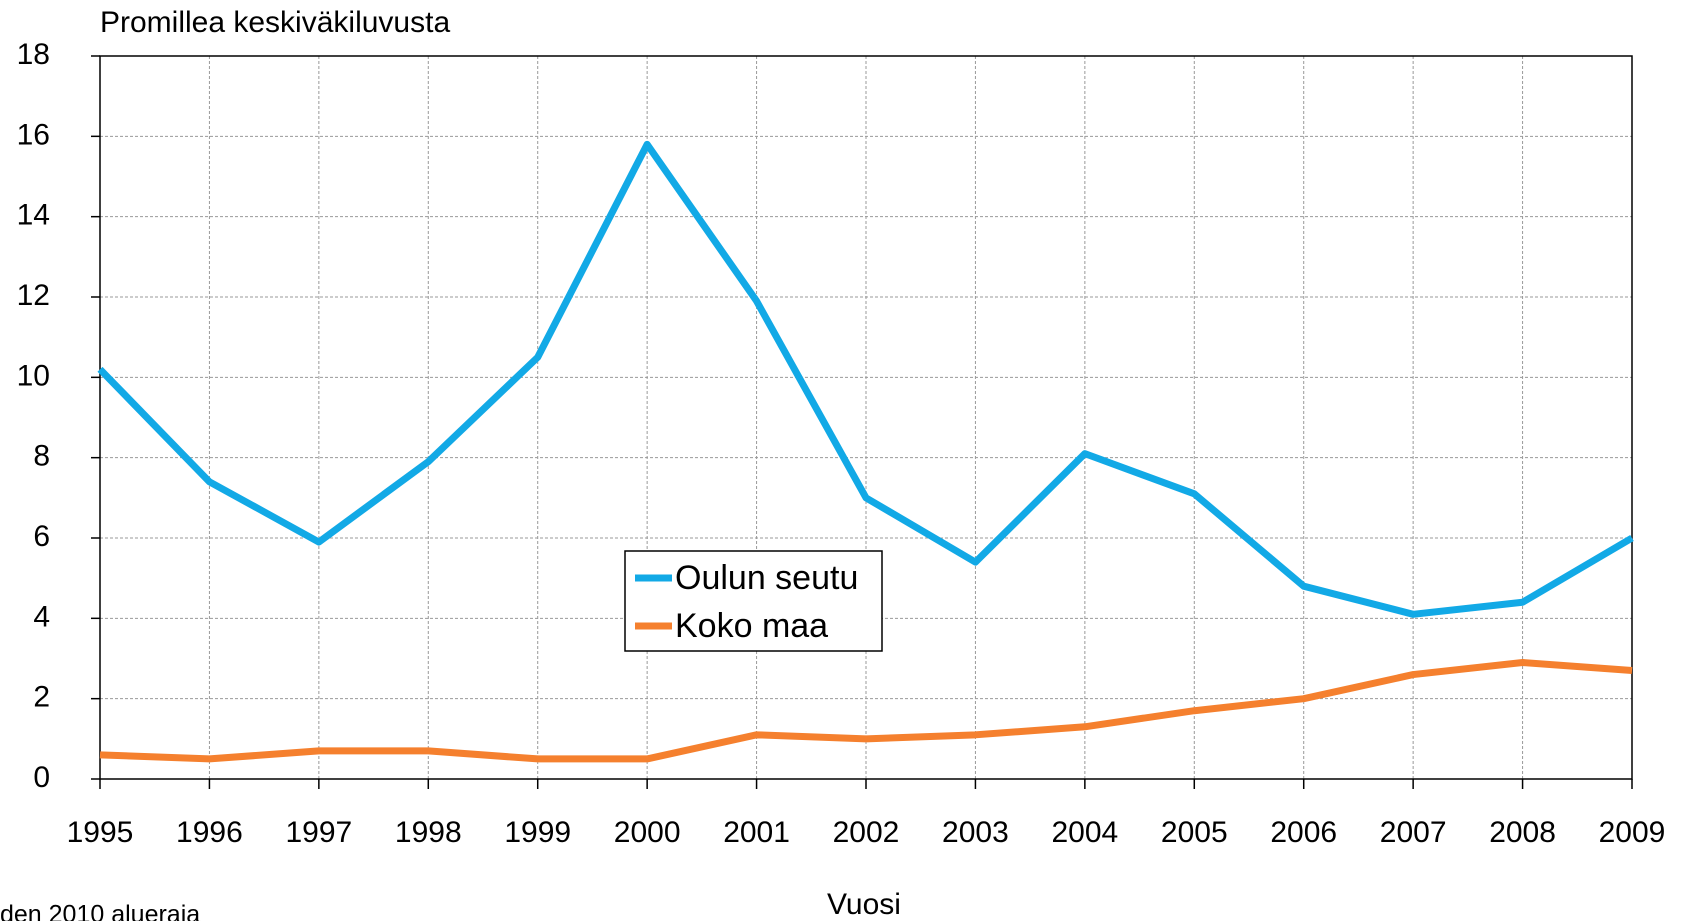 This screenshot has height=921, width=1688. Describe the element at coordinates (33, 134) in the screenshot. I see `y-tick-label: 16` at that location.